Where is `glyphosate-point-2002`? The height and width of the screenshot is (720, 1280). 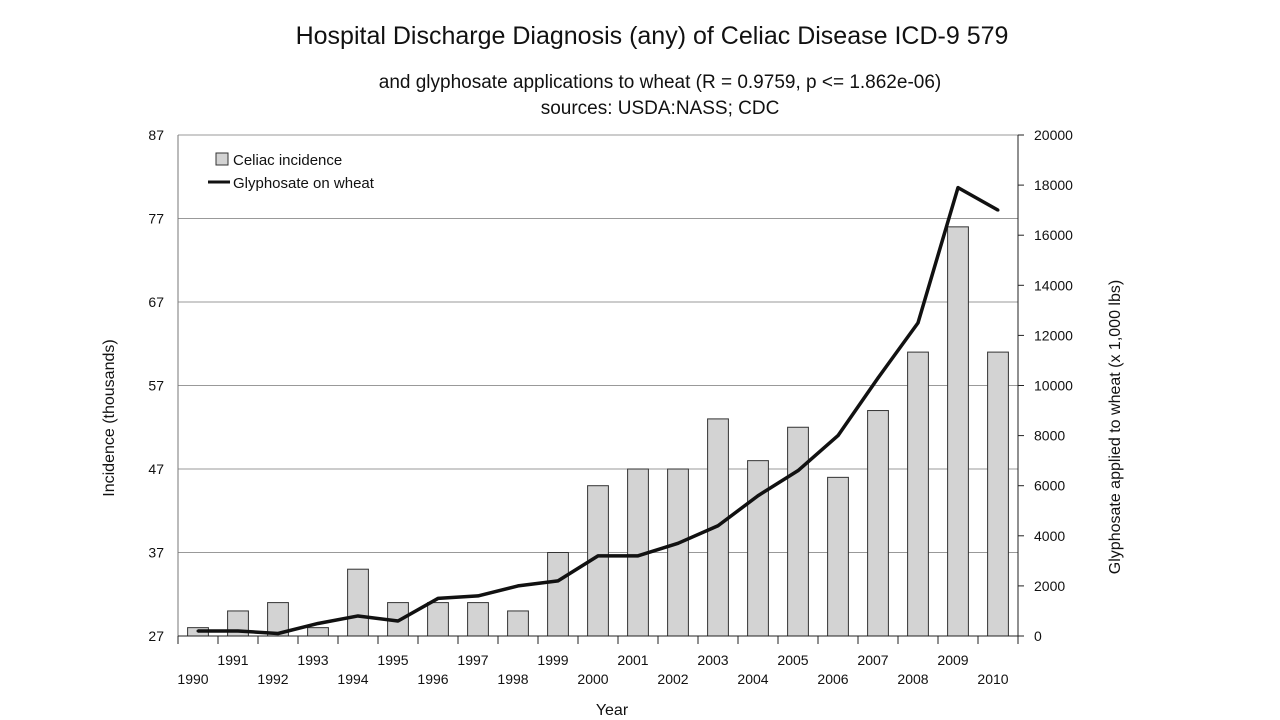
glyphosate-point-2002 is located at coordinates (678, 543).